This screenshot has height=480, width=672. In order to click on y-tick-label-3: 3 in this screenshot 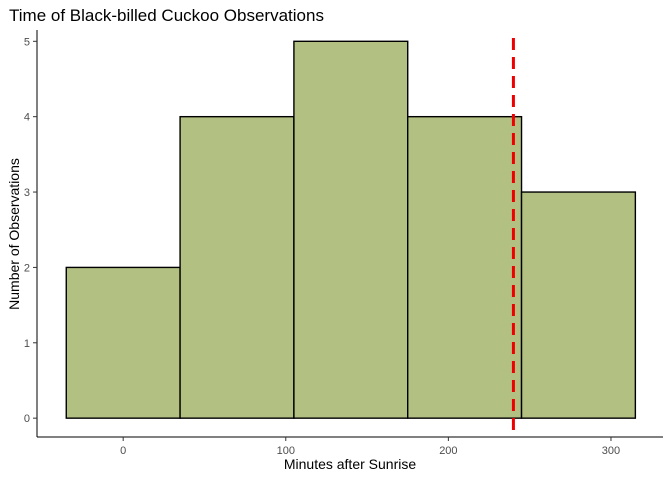, I will do `click(27, 193)`.